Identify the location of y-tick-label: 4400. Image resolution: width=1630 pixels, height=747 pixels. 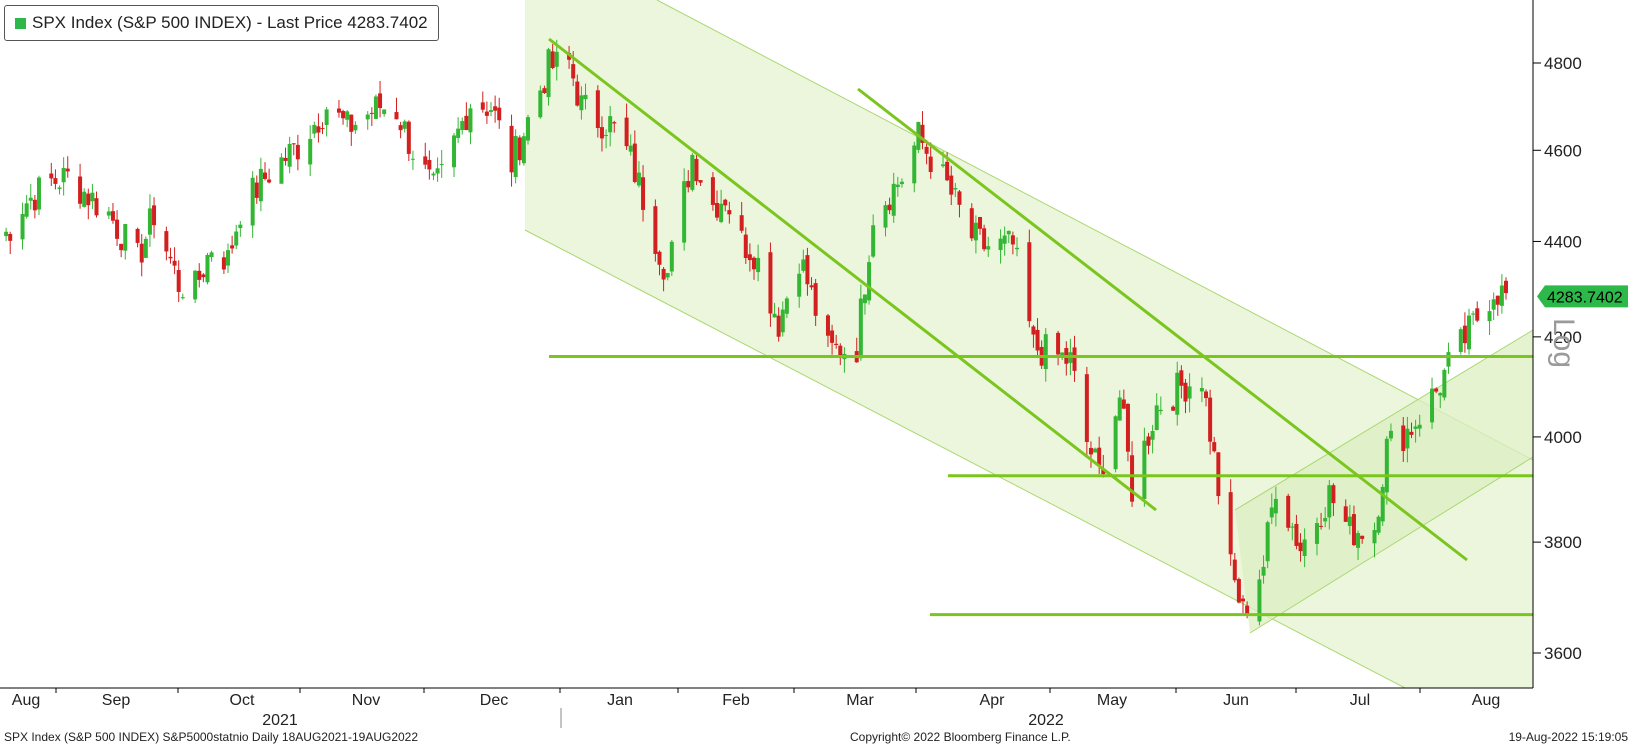
(1563, 241).